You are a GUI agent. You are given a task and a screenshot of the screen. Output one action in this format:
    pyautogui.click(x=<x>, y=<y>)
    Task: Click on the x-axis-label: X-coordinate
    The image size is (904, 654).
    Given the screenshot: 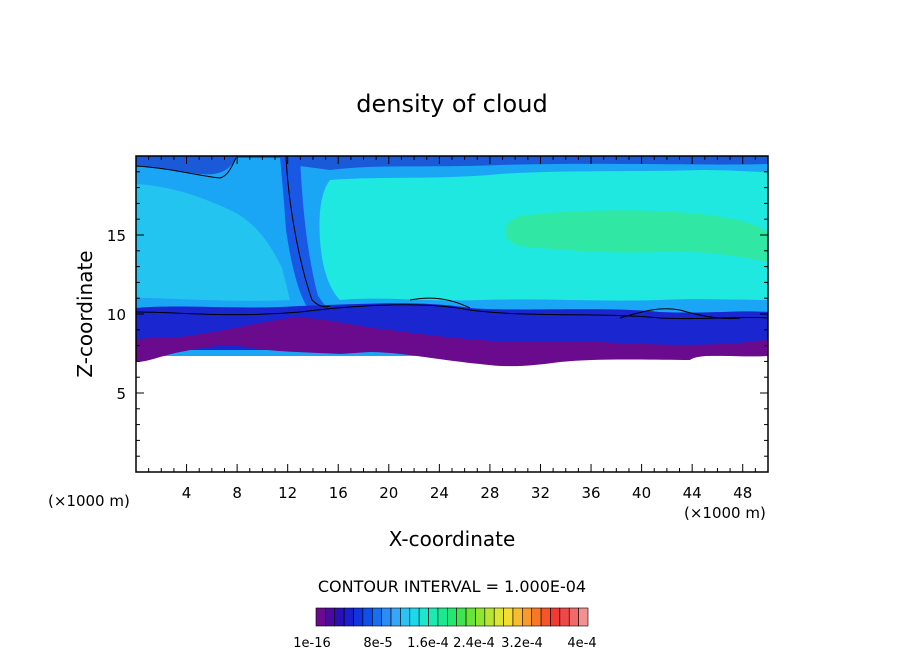 What is the action you would take?
    pyautogui.click(x=452, y=539)
    